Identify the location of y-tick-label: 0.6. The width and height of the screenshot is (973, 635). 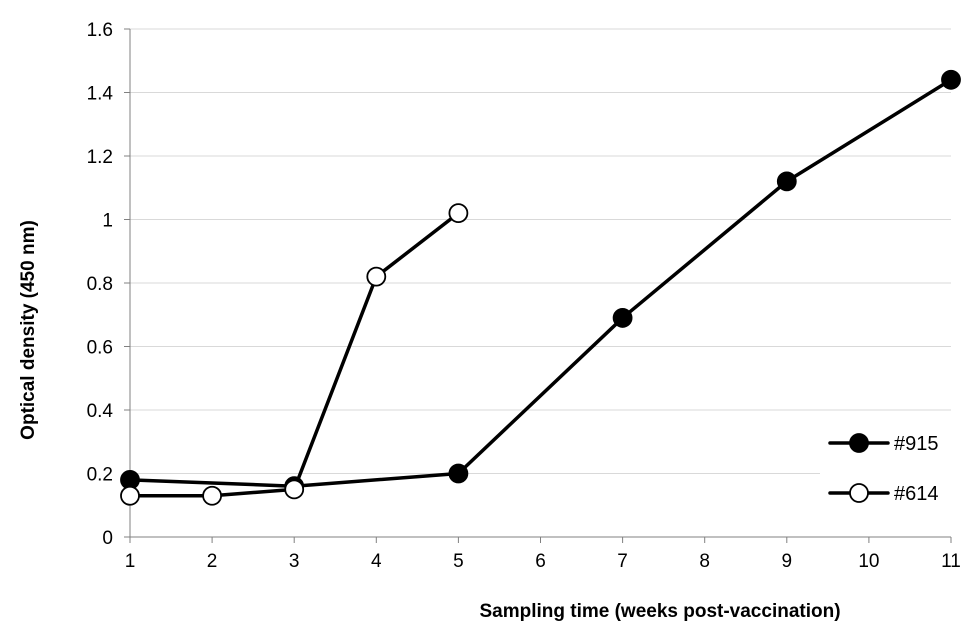
(100, 348).